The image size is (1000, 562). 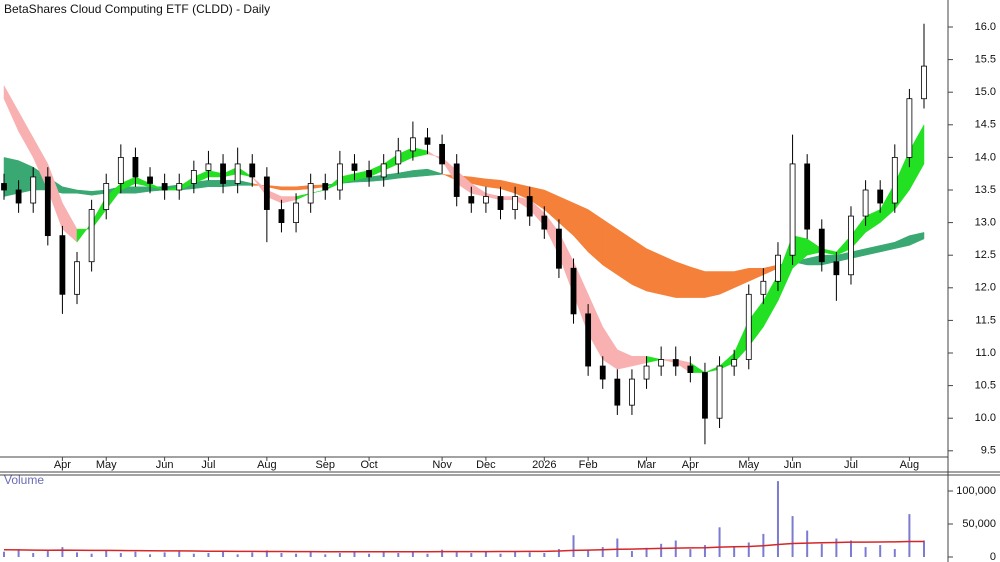 I want to click on x-tick-label: May, so click(x=106, y=465).